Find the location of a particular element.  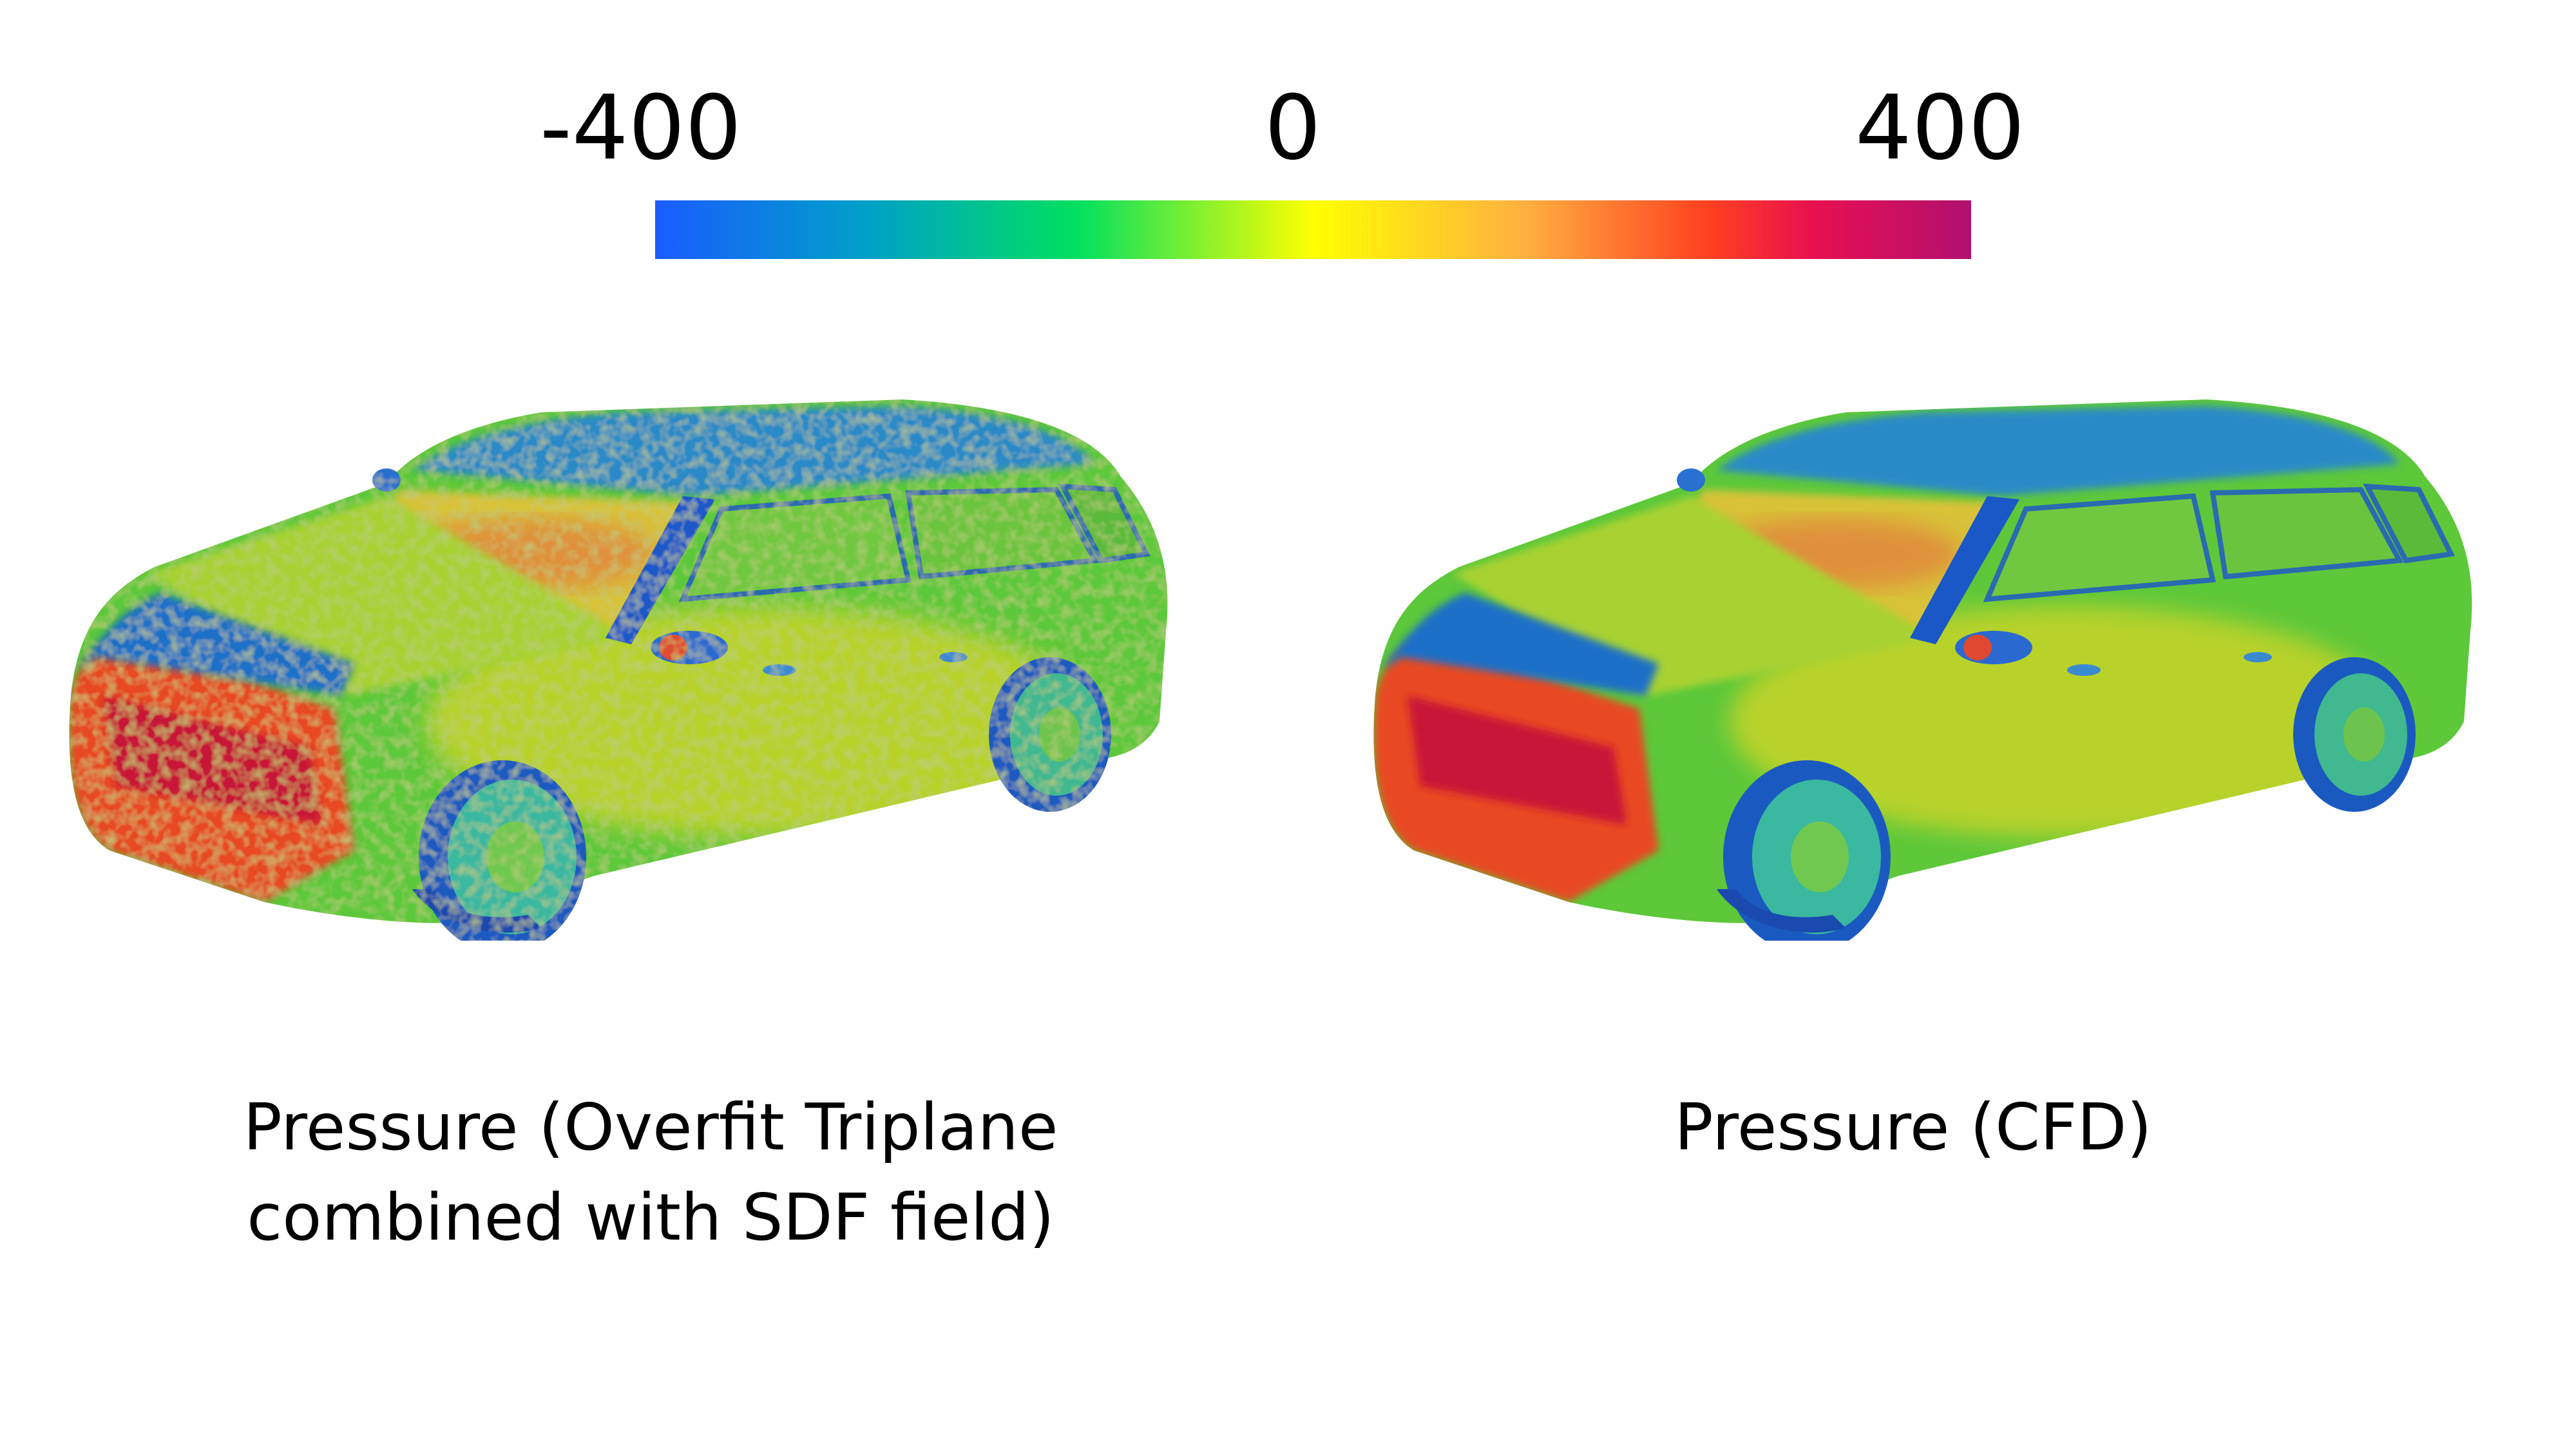

caption-cfd: Pressure (CFD) is located at coordinates (1914, 1127).